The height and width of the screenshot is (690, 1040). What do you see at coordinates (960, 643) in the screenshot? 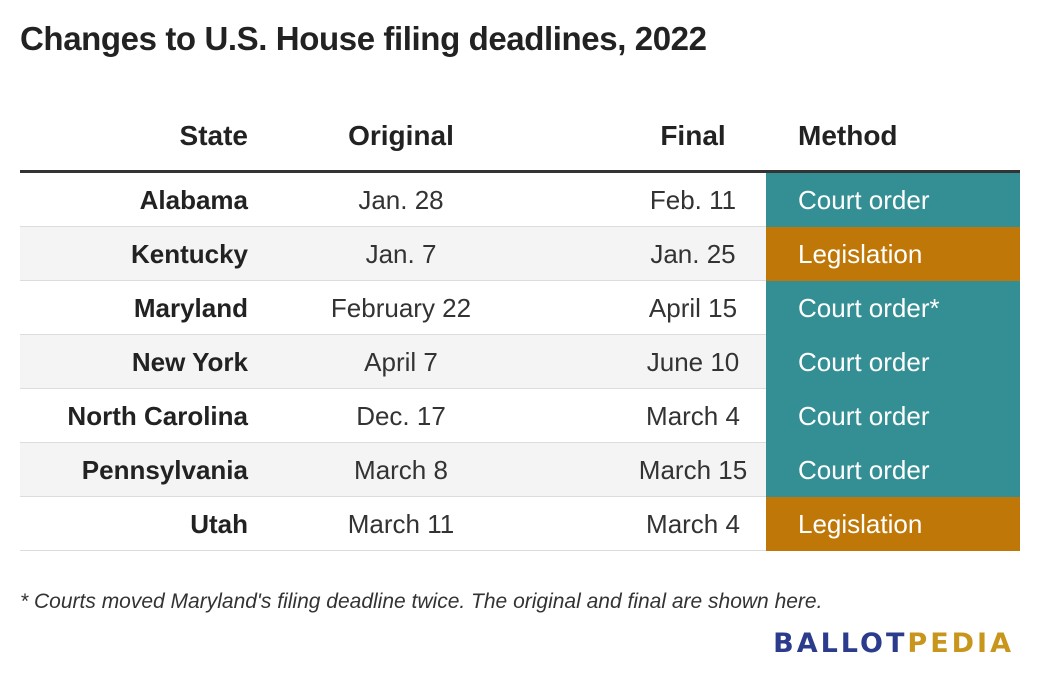
I see `logo-part-pedia: PEDIA` at bounding box center [960, 643].